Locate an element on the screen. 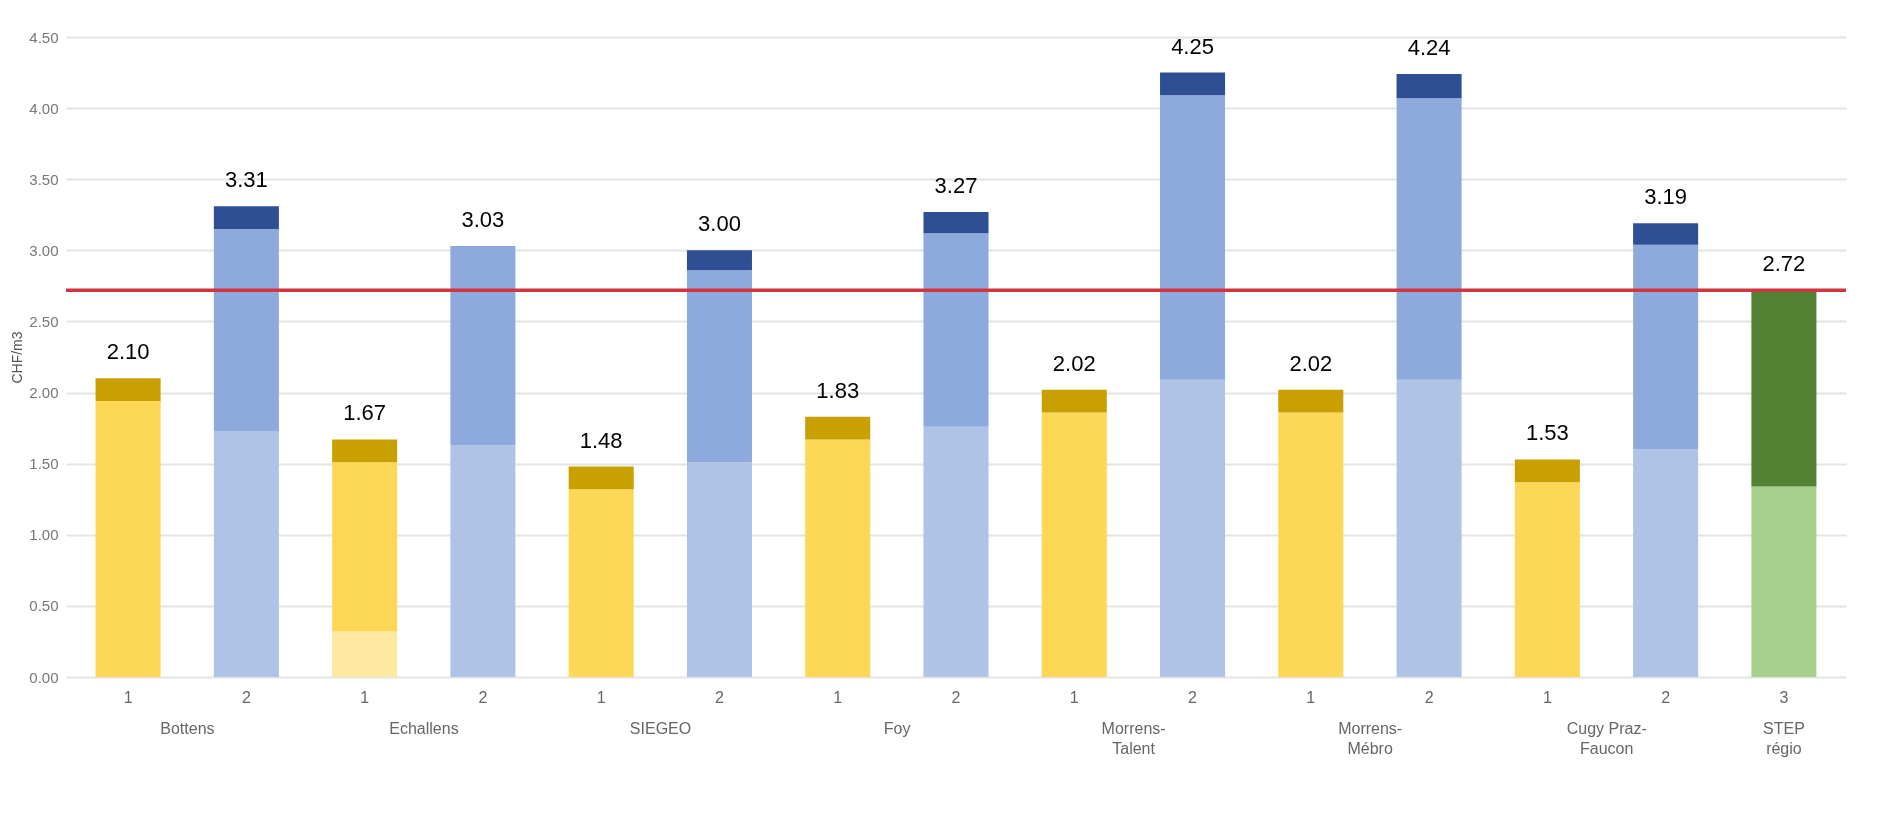 The height and width of the screenshot is (825, 1890). total-label: 1.83 is located at coordinates (838, 390).